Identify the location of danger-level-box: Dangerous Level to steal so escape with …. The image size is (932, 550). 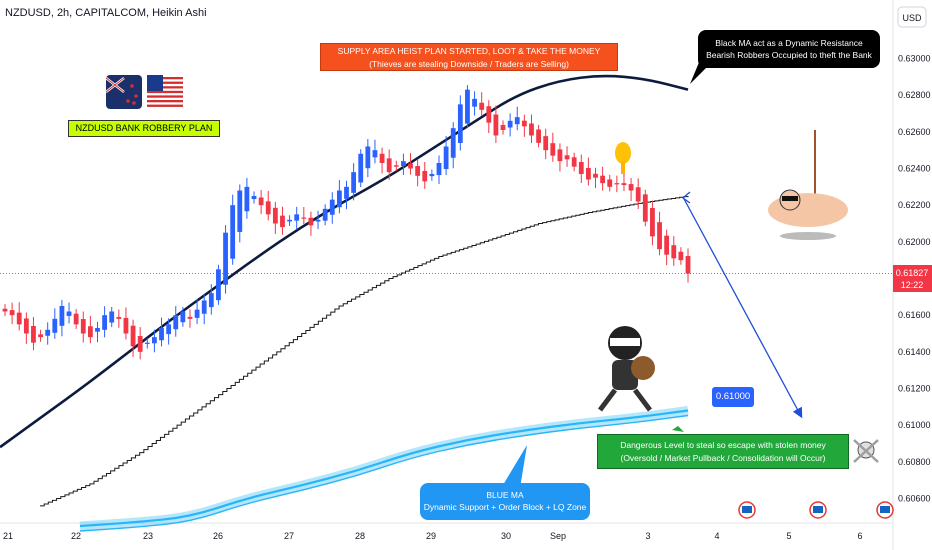
(723, 451).